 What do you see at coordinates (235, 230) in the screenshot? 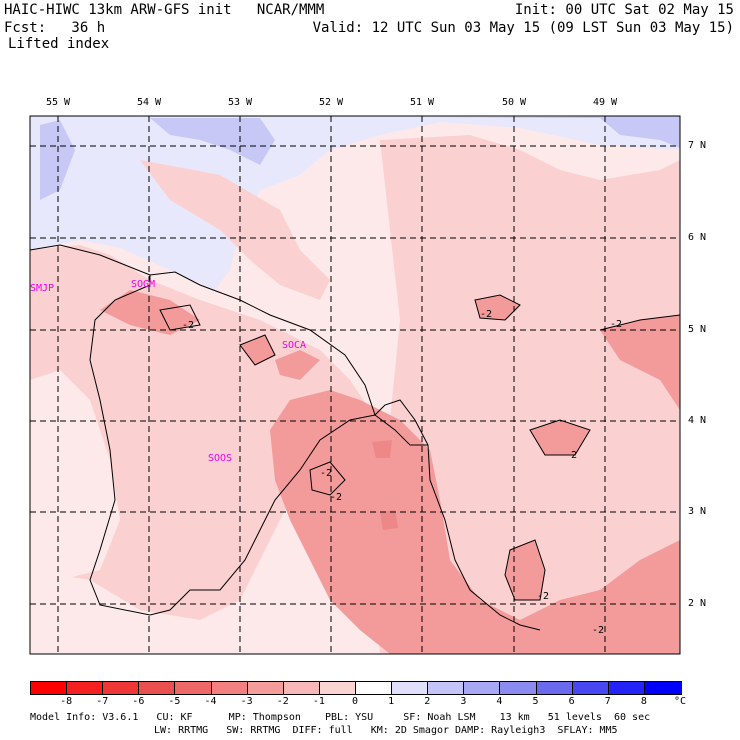
I see `pink-streak-north` at bounding box center [235, 230].